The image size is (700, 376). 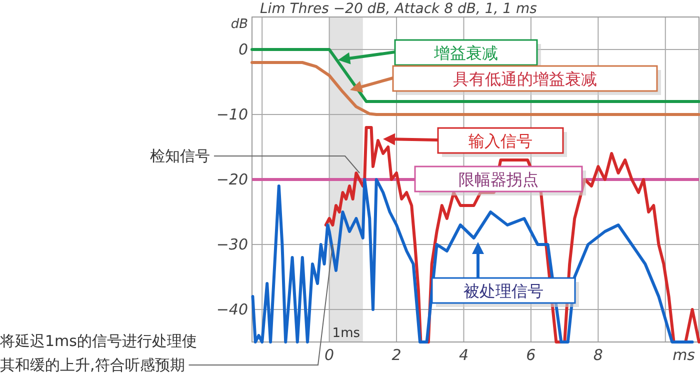 What do you see at coordinates (232, 309) in the screenshot?
I see `y-tick-label: −40` at bounding box center [232, 309].